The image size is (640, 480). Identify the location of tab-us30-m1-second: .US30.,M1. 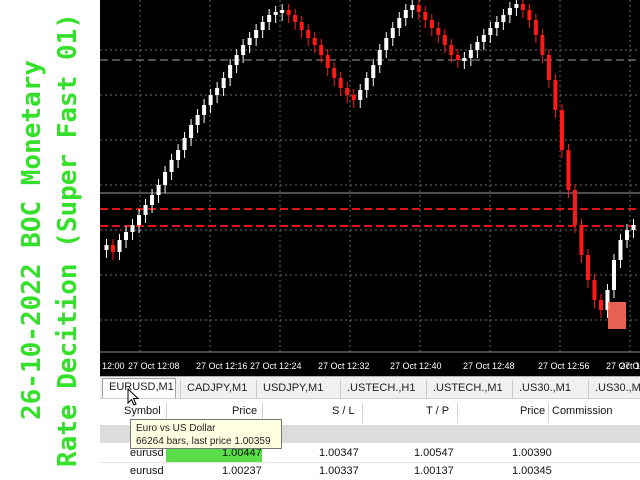
(614, 389).